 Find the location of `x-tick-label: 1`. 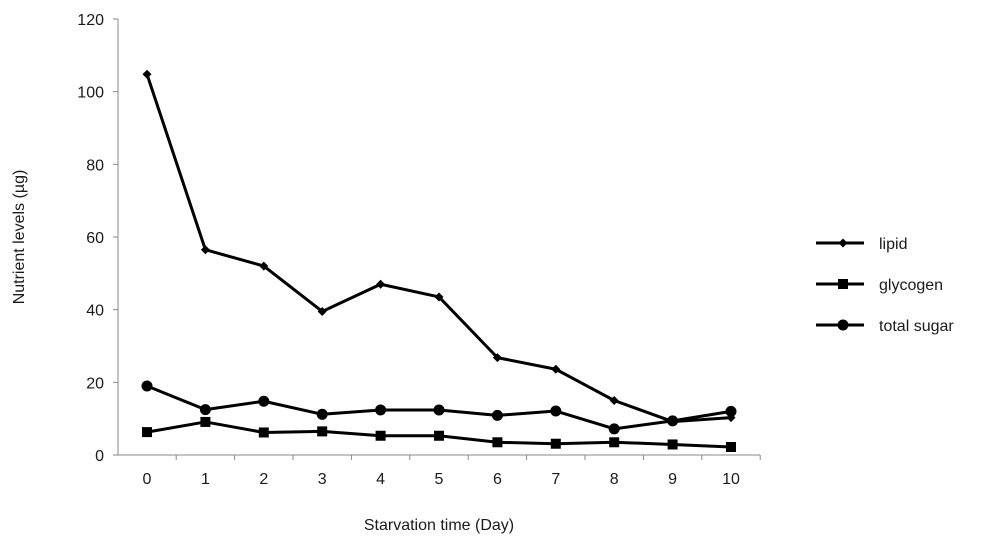

x-tick-label: 1 is located at coordinates (205, 479).